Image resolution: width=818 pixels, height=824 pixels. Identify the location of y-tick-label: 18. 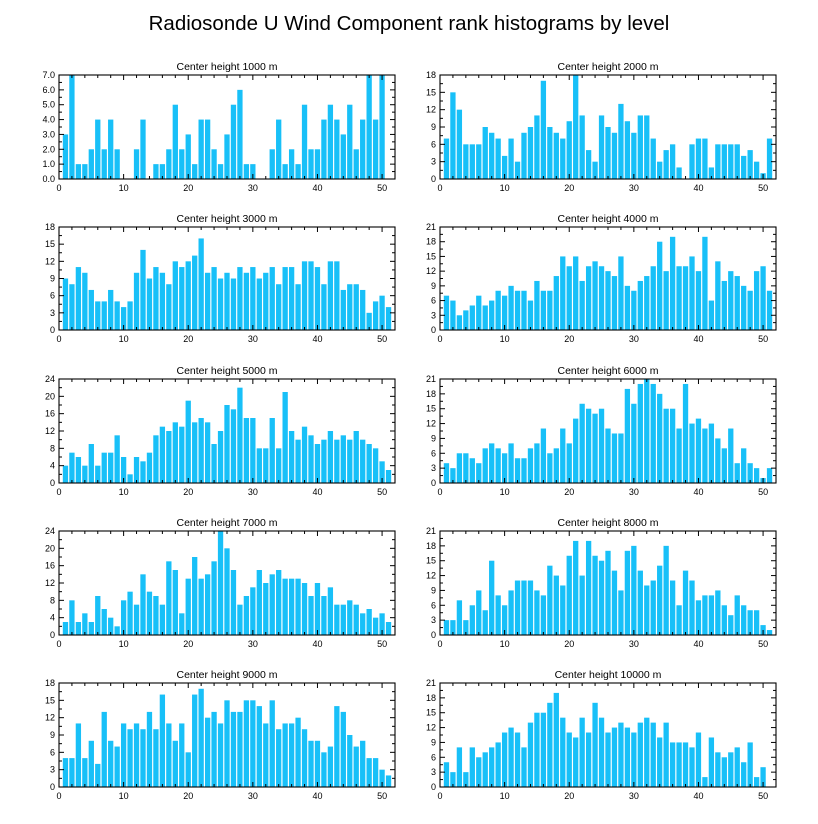
(431, 75).